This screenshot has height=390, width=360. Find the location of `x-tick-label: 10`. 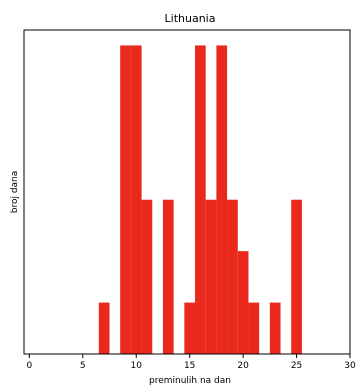

x-tick-label: 10 is located at coordinates (137, 366).